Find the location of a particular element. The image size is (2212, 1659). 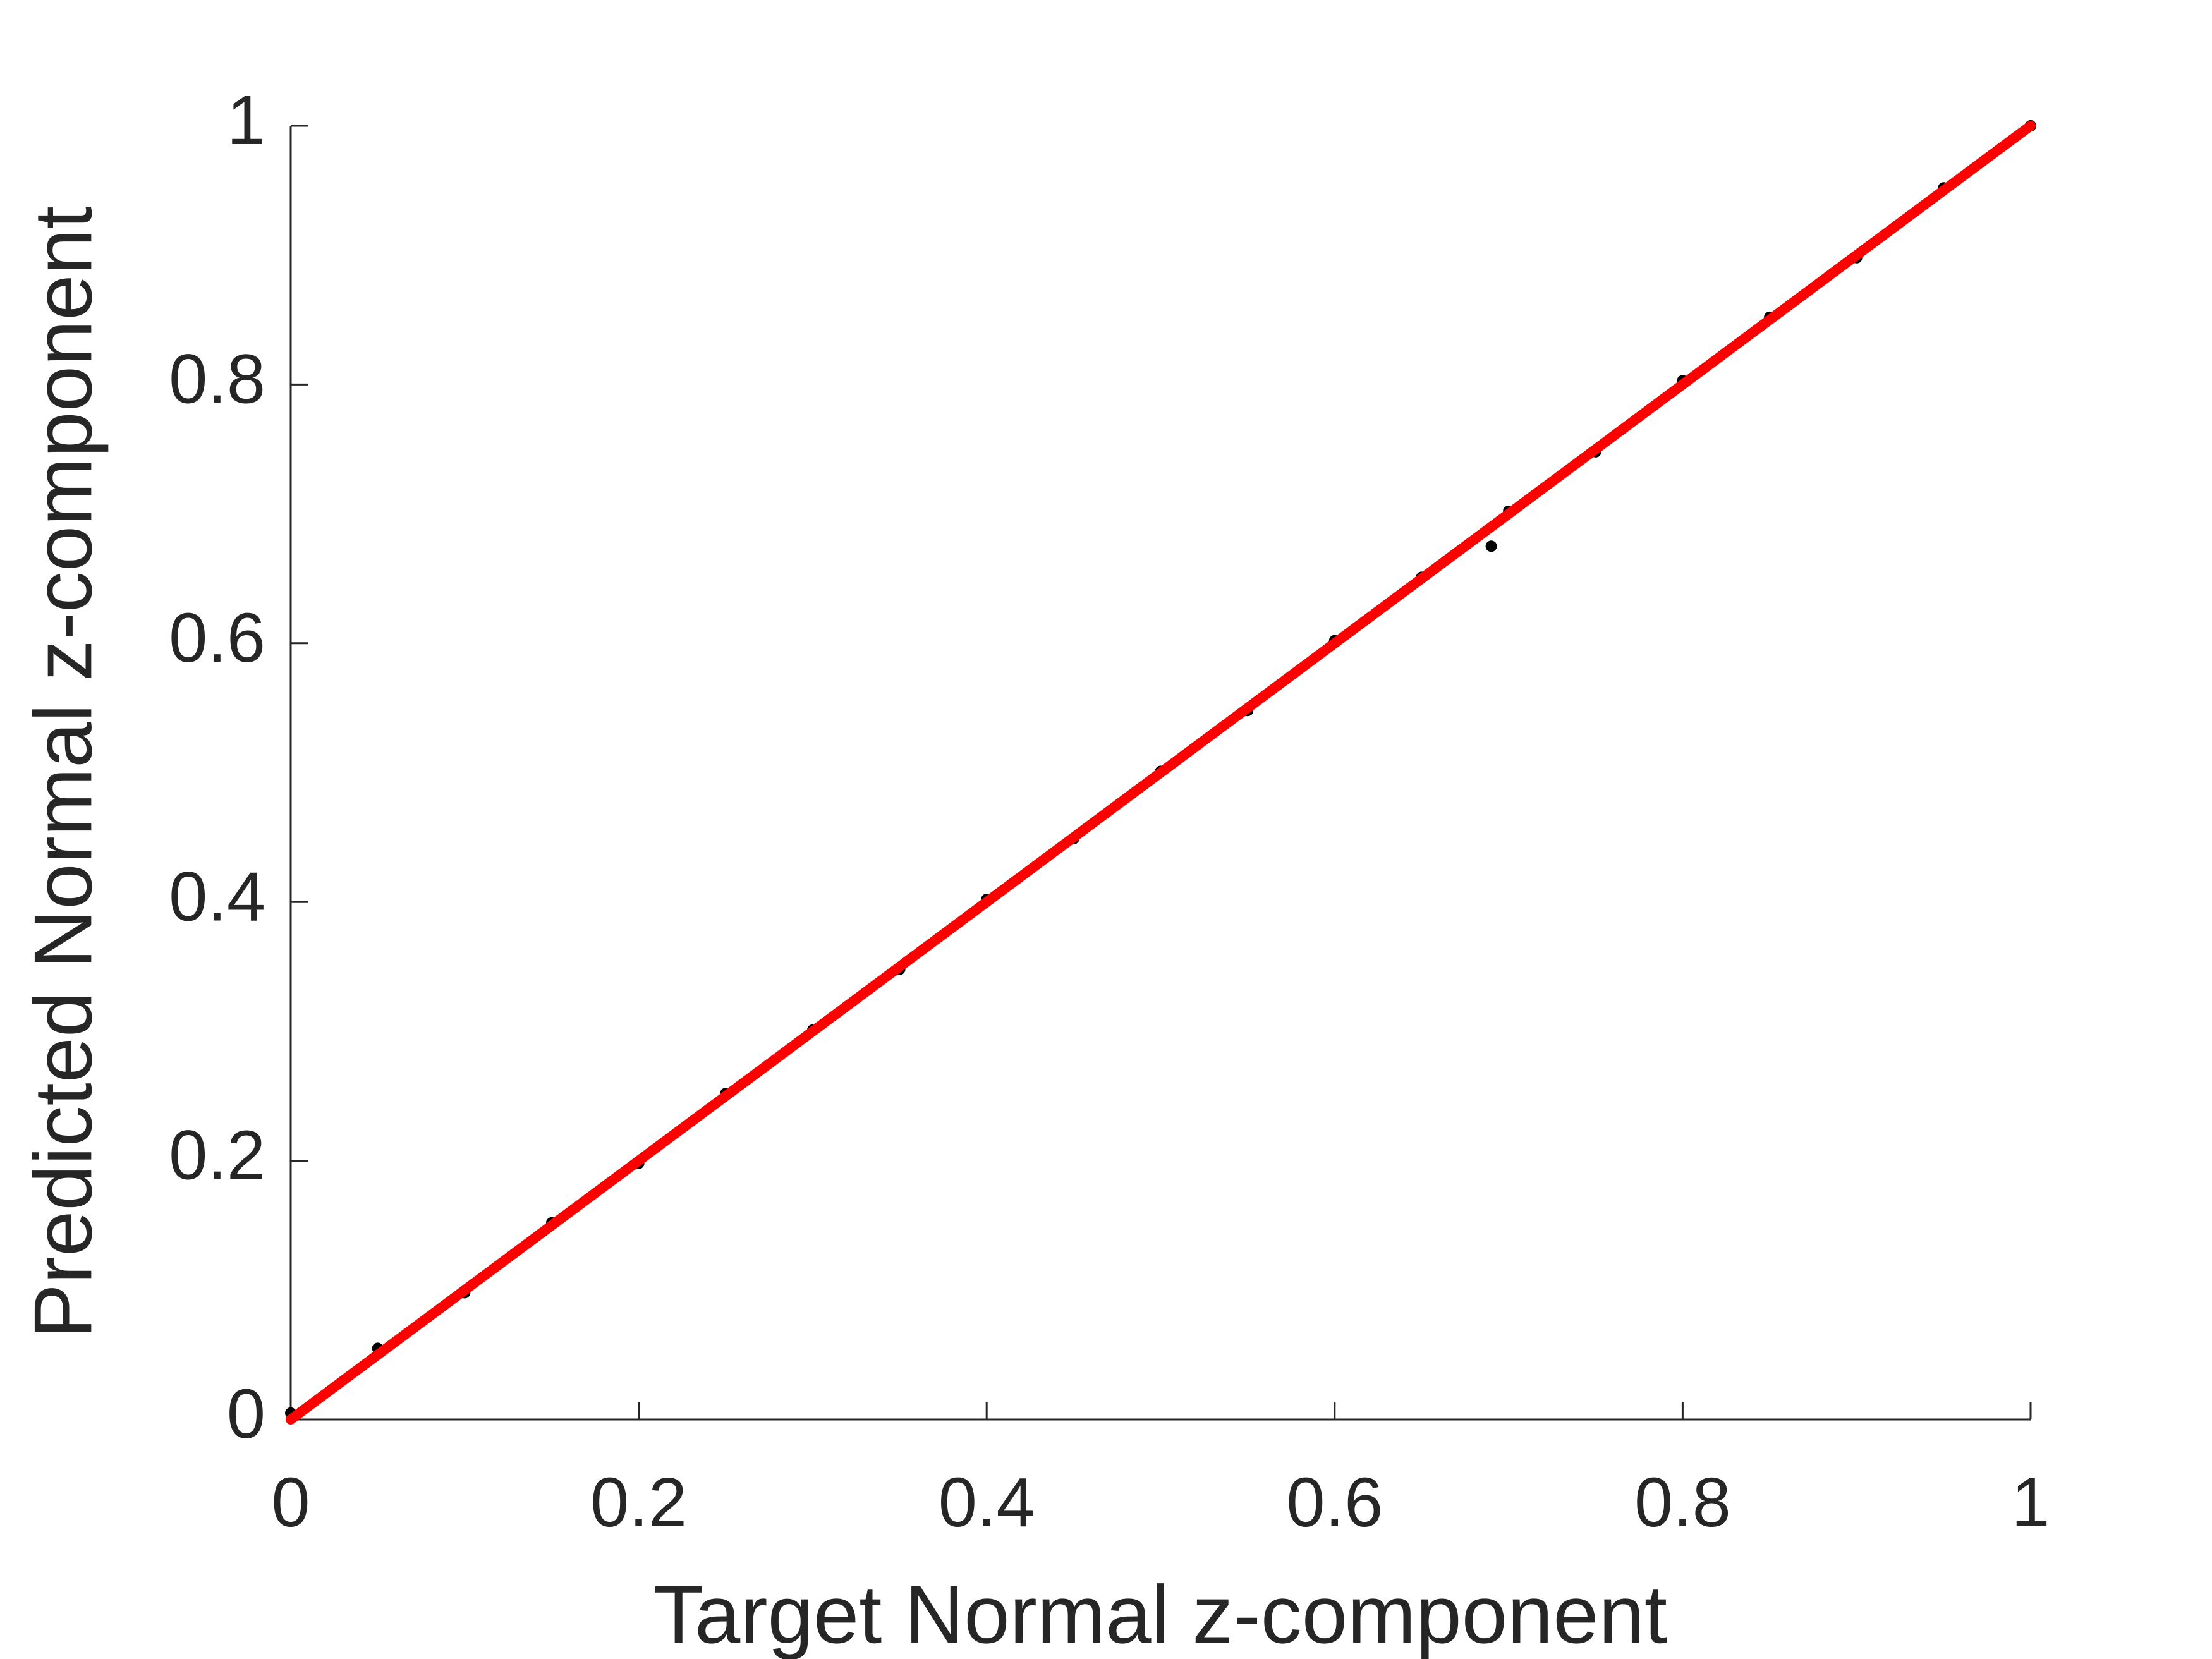

x-tick-label: 1 is located at coordinates (2030, 1502).